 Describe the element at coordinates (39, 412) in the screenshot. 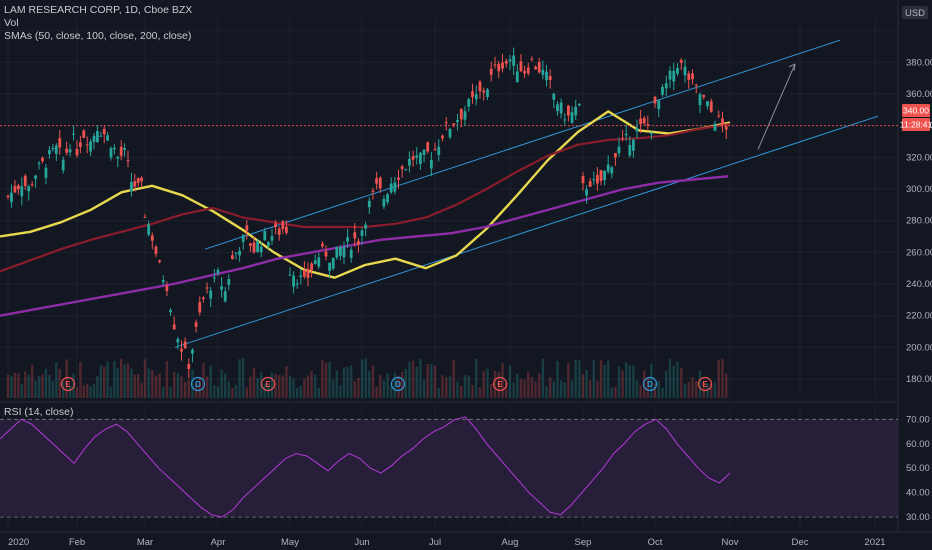

I see `rsi-legend: RSI (14, close)` at that location.